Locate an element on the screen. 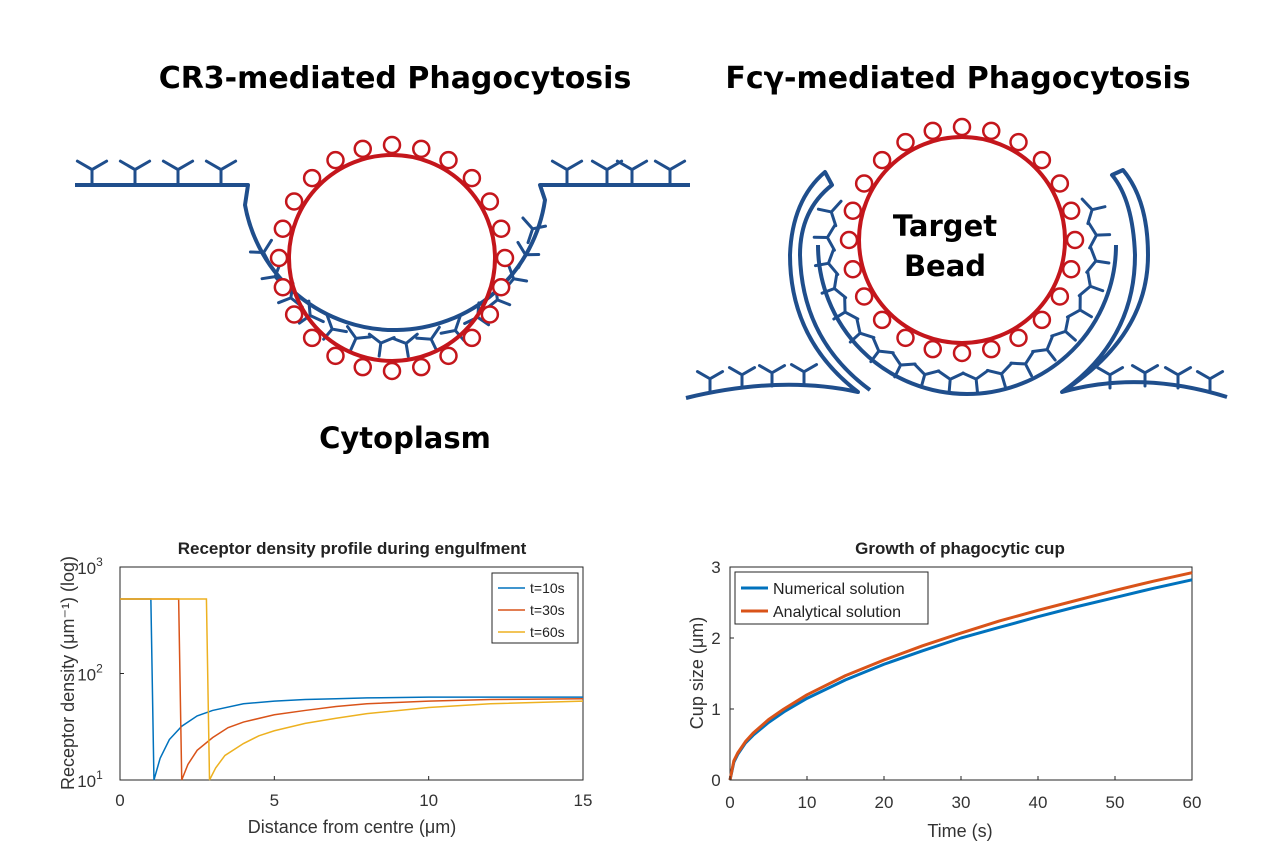 The width and height of the screenshot is (1267, 867). cr3-title: CR3-mediated Phagocytosis is located at coordinates (395, 78).